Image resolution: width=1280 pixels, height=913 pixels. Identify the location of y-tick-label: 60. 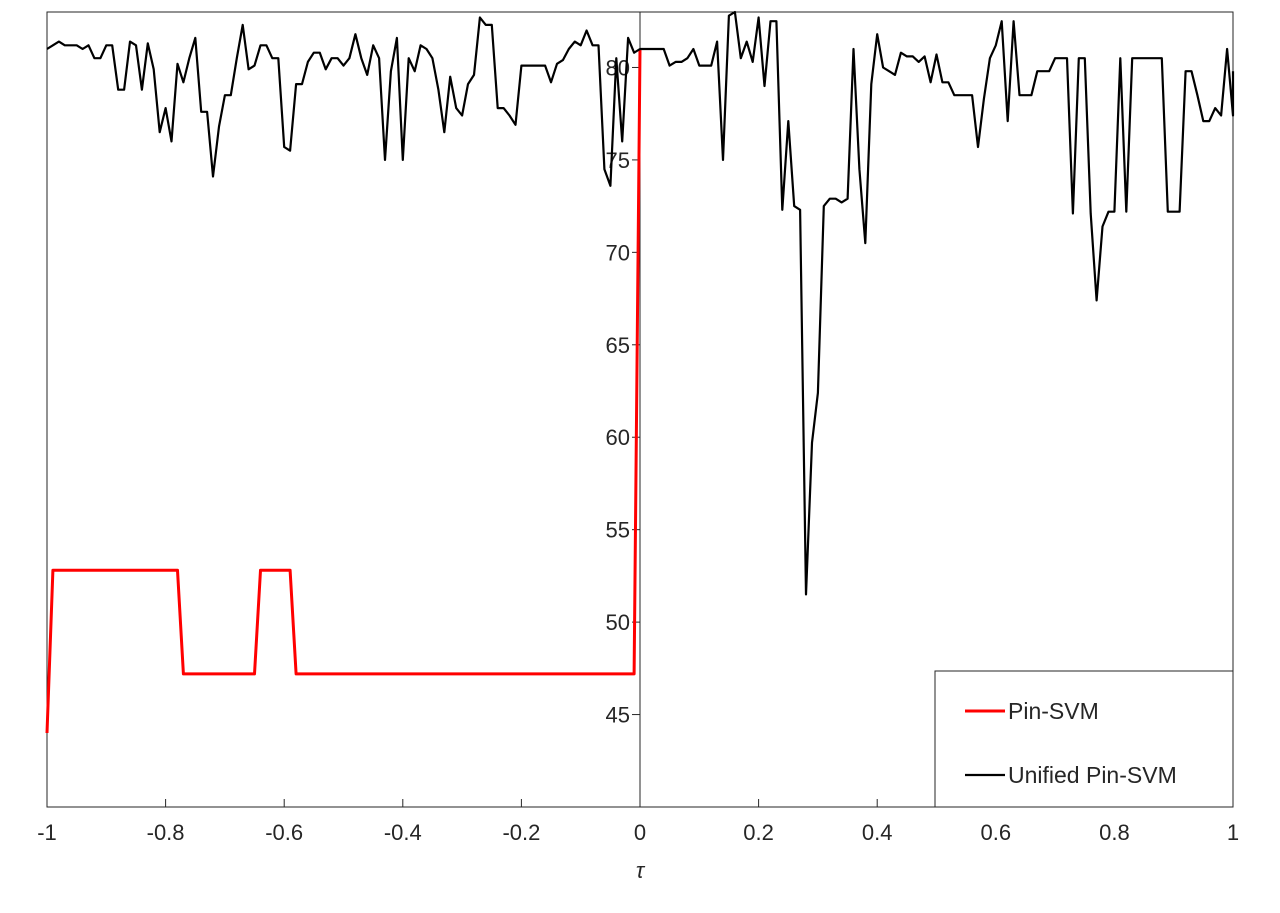
(618, 437).